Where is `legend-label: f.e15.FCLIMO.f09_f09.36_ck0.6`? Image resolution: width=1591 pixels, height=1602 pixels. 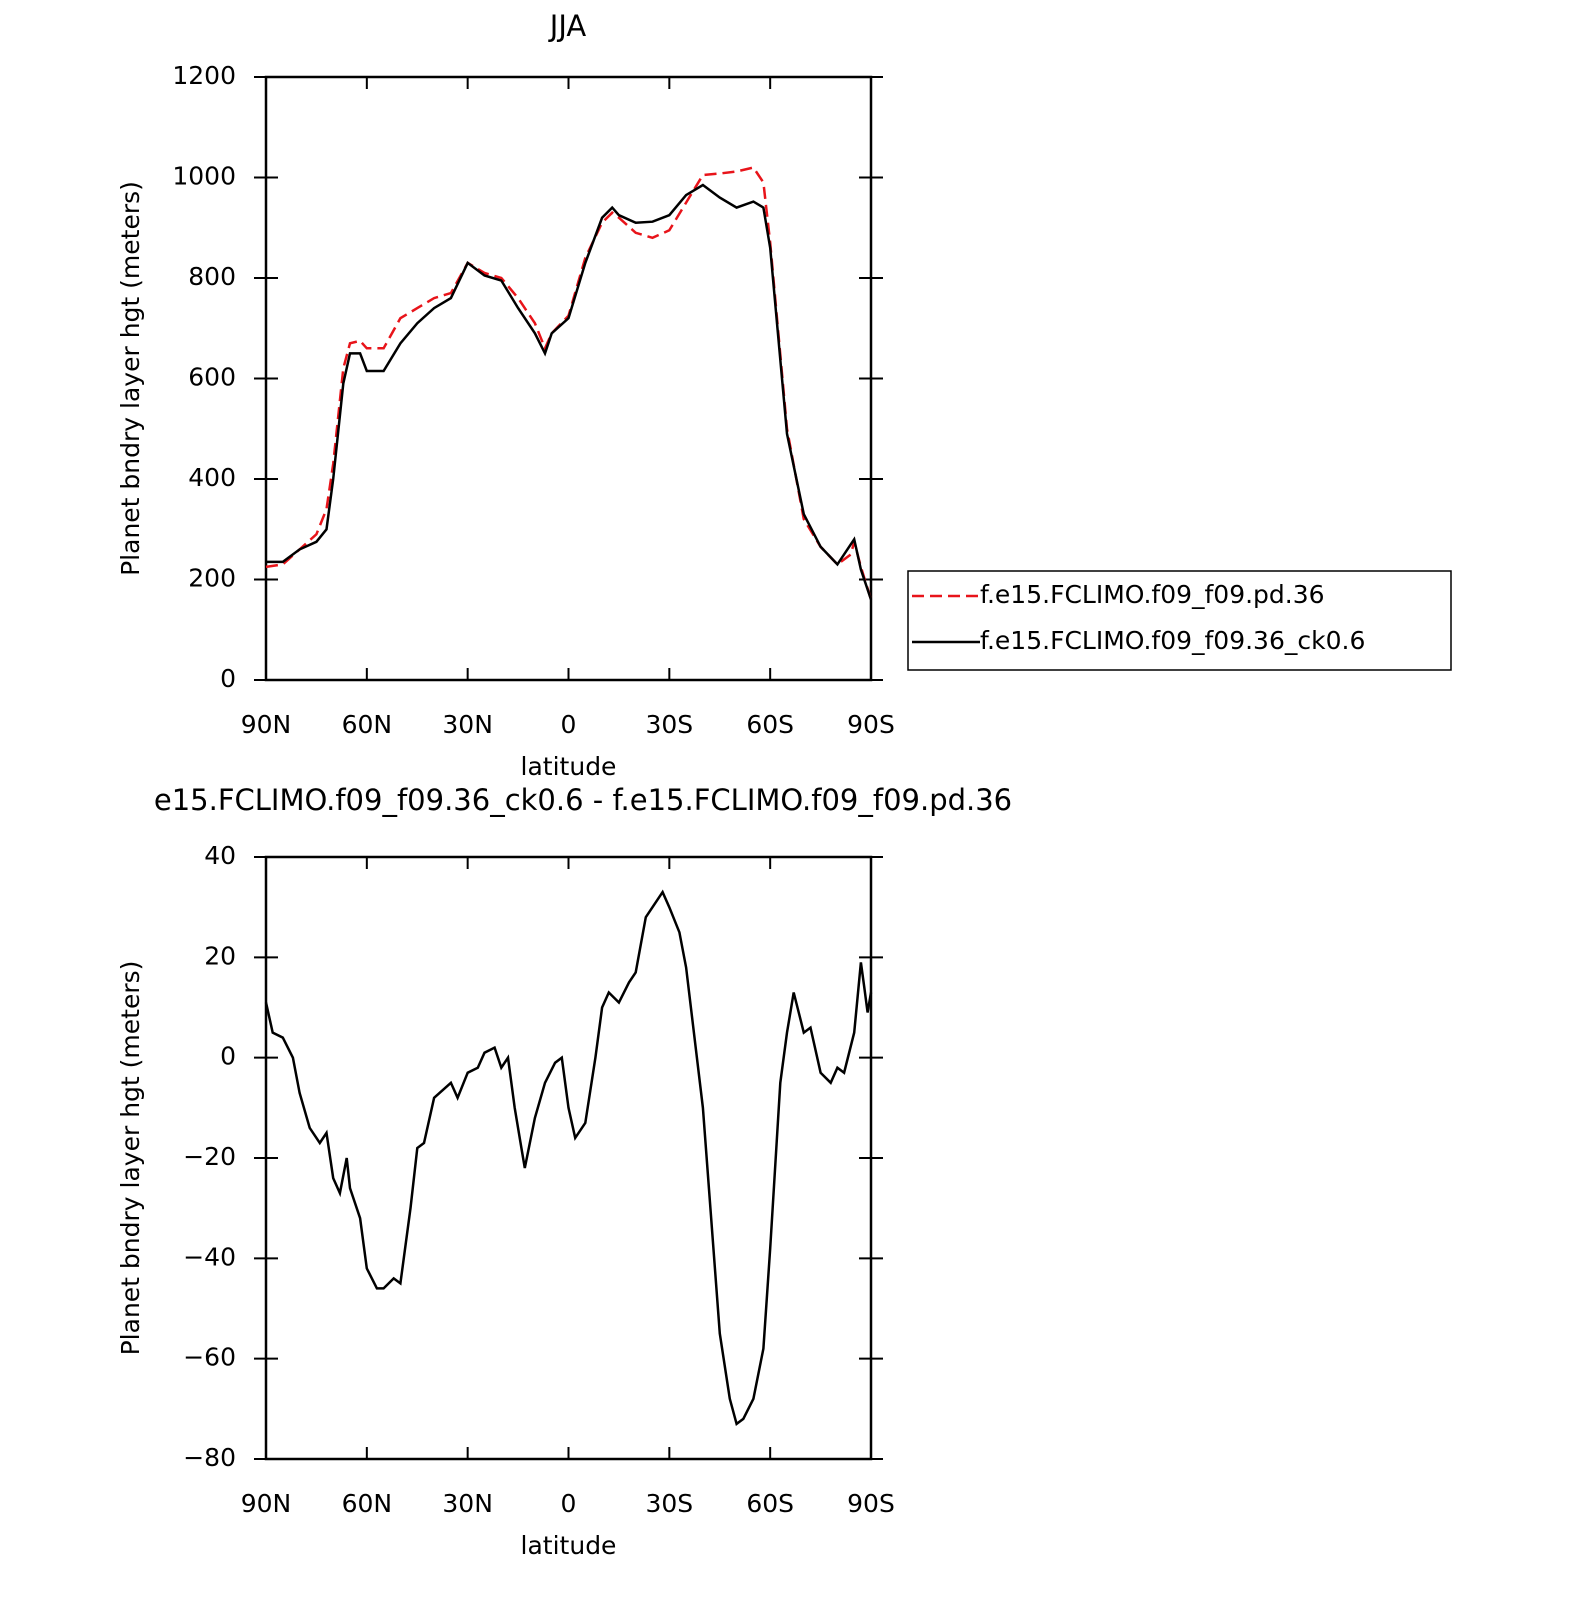 legend-label: f.e15.FCLIMO.f09_f09.36_ck0.6 is located at coordinates (1172, 640).